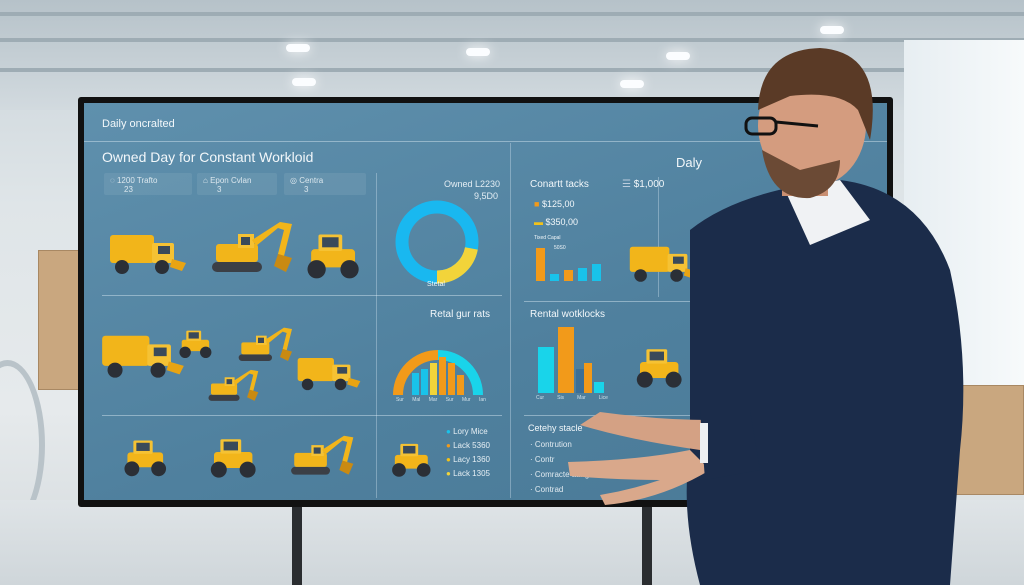 The image size is (1024, 585). I want to click on contracts-title: Conartt tacks, so click(559, 184).